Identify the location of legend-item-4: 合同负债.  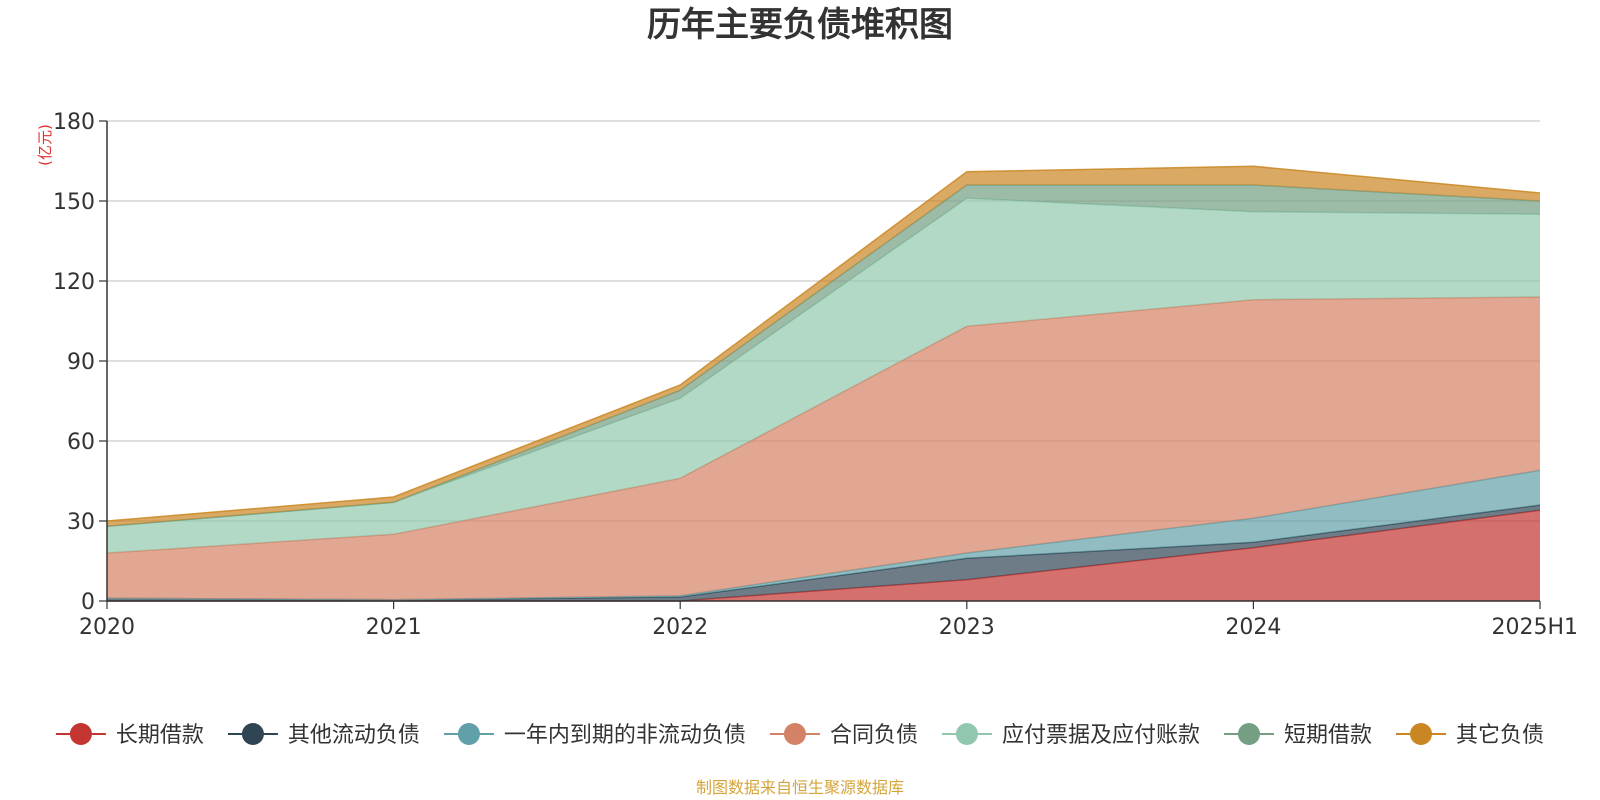
(843, 735).